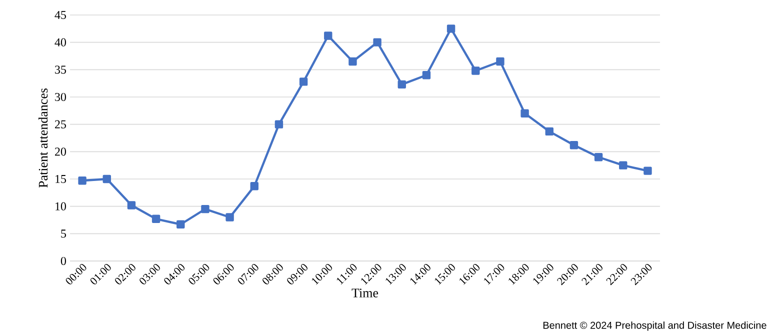 The image size is (770, 335). What do you see at coordinates (61, 179) in the screenshot?
I see `y-tick-label: 15` at bounding box center [61, 179].